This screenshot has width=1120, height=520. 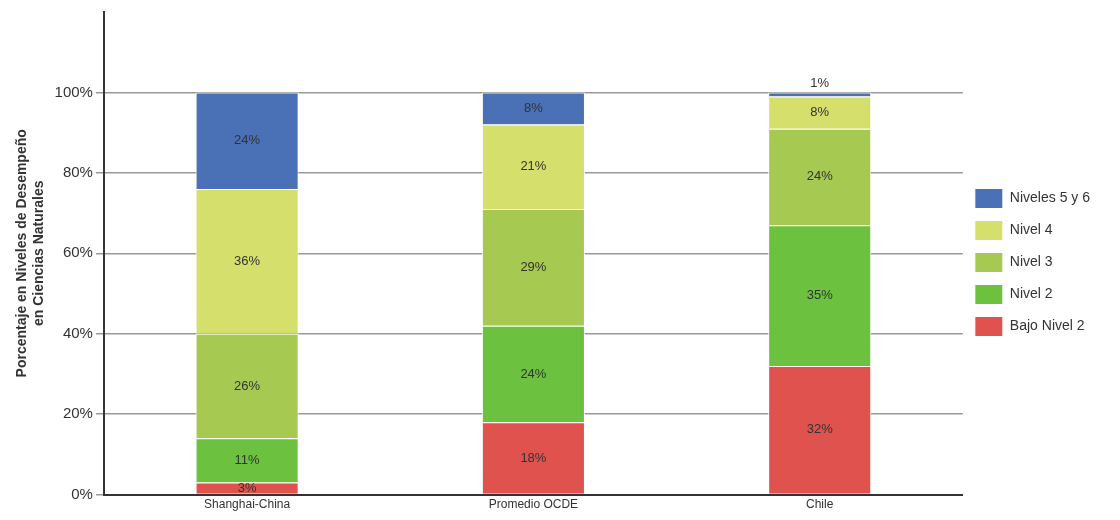 What do you see at coordinates (1031, 261) in the screenshot?
I see `legend-label: Nivel 3` at bounding box center [1031, 261].